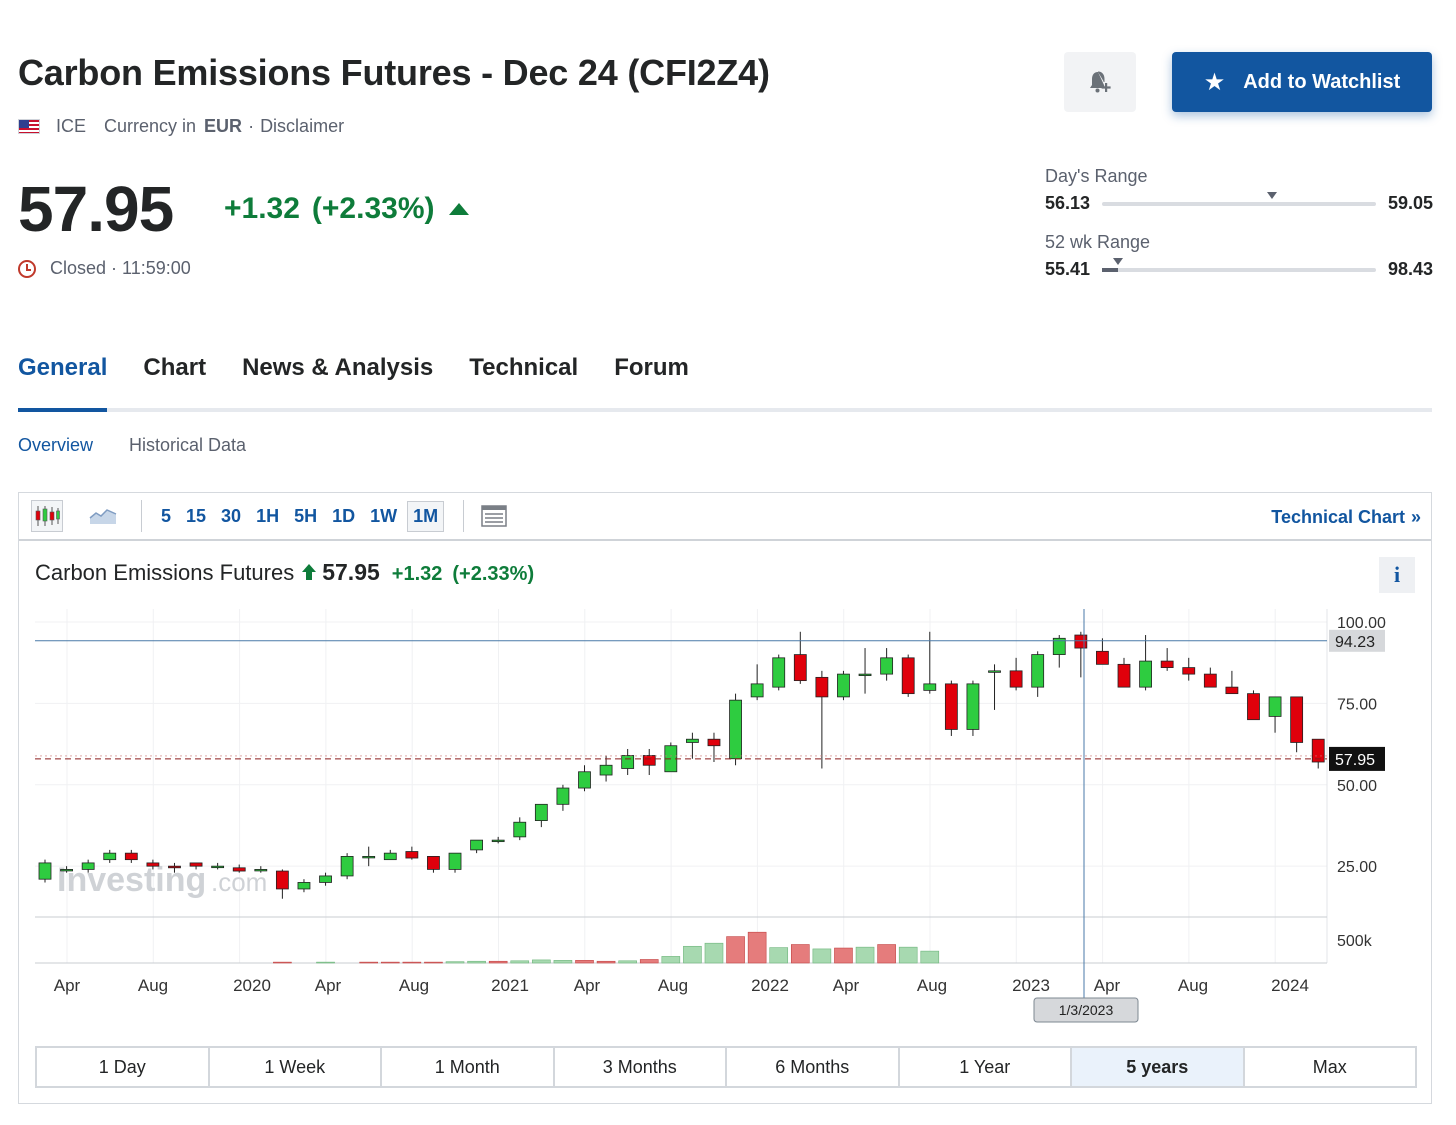 The width and height of the screenshot is (1456, 1125). I want to click on add-to-watchlist-button: ★ Add to Watchlist, so click(1302, 82).